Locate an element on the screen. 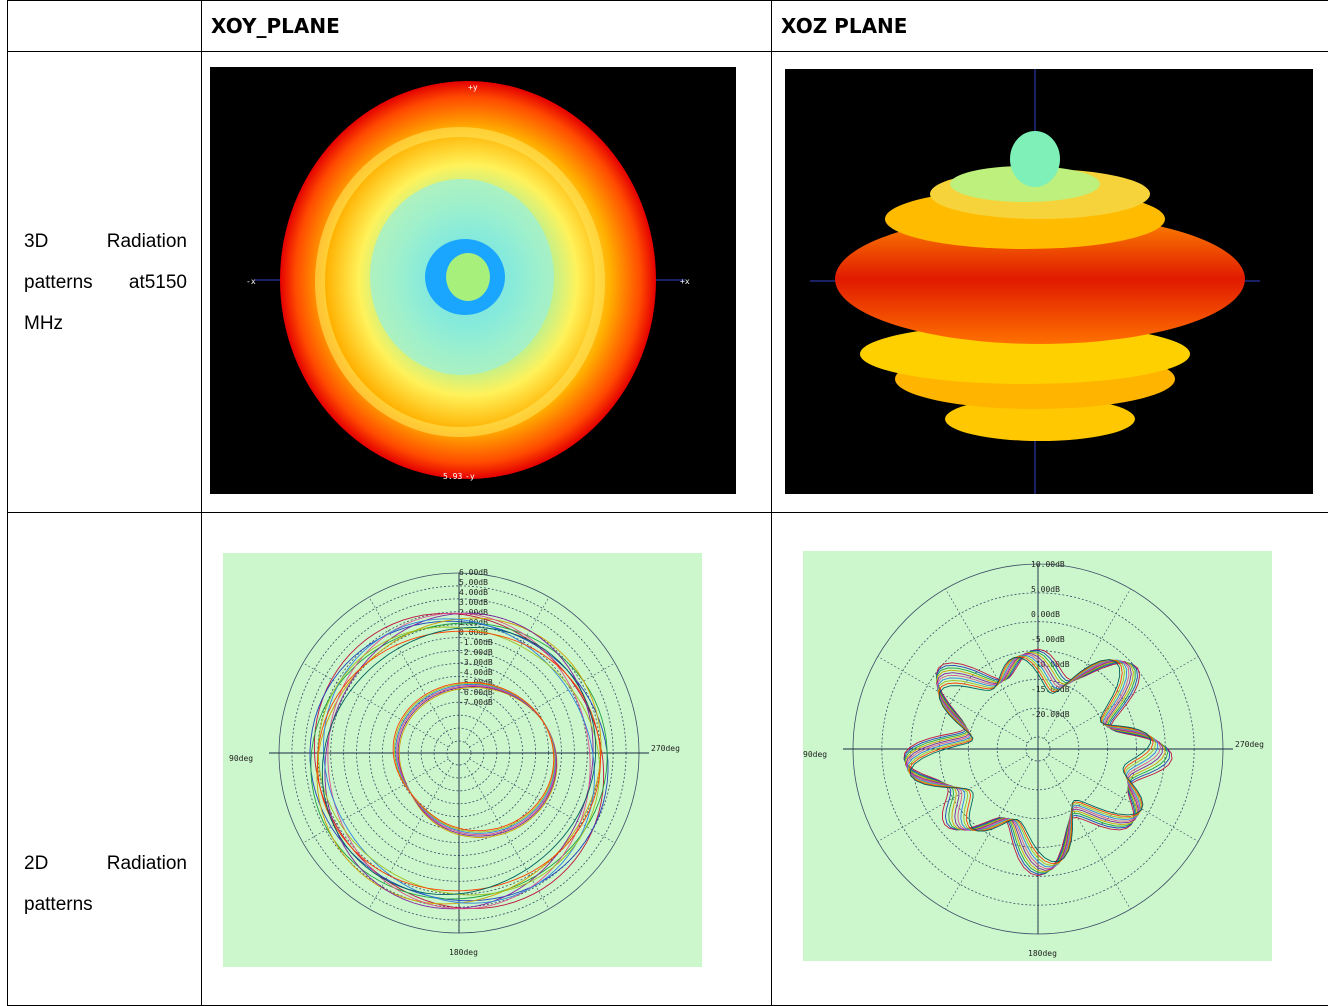  row-label-3d: 3D Radiation patterns at5150 MHz is located at coordinates (105, 282).